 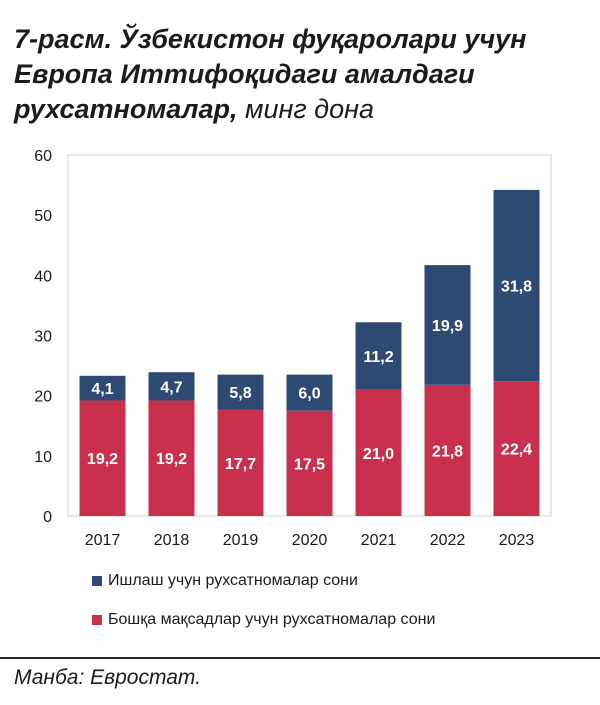 I want to click on legend-item-other: Бошқа мақсадлар учун рухсатномалар сони, so click(x=263, y=620).